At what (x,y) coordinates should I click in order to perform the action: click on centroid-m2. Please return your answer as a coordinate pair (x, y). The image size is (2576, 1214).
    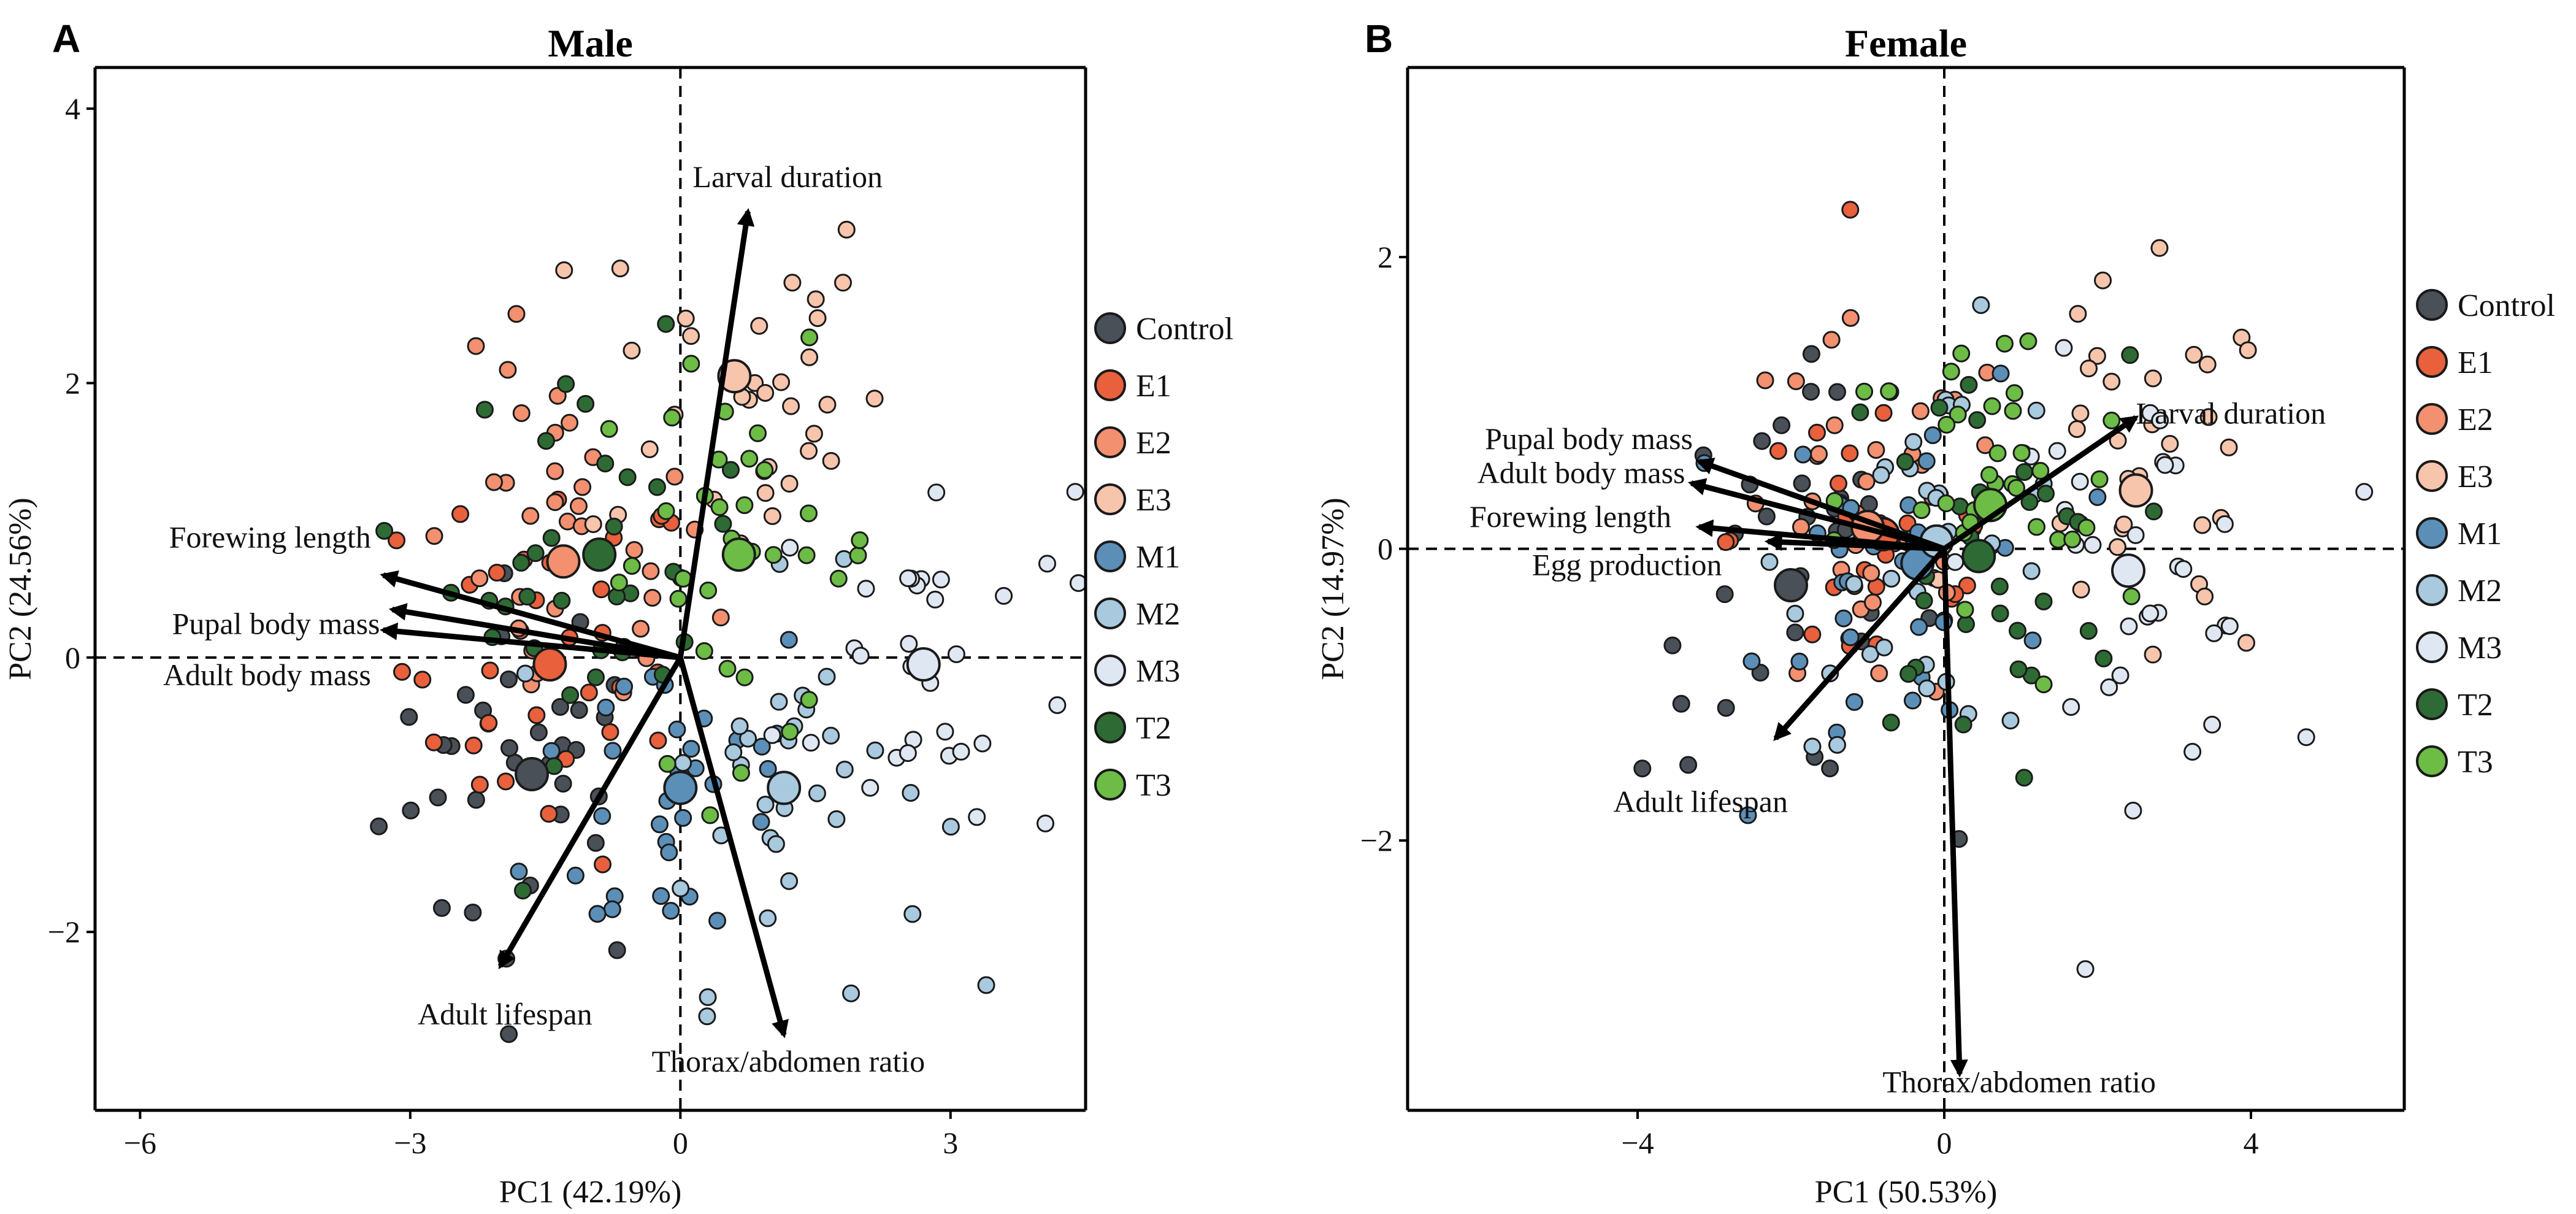
    Looking at the image, I should click on (784, 787).